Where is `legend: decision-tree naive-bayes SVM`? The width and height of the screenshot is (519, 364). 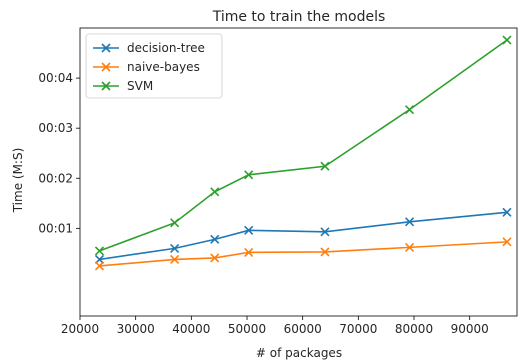
legend: decision-tree naive-bayes SVM is located at coordinates (154, 66).